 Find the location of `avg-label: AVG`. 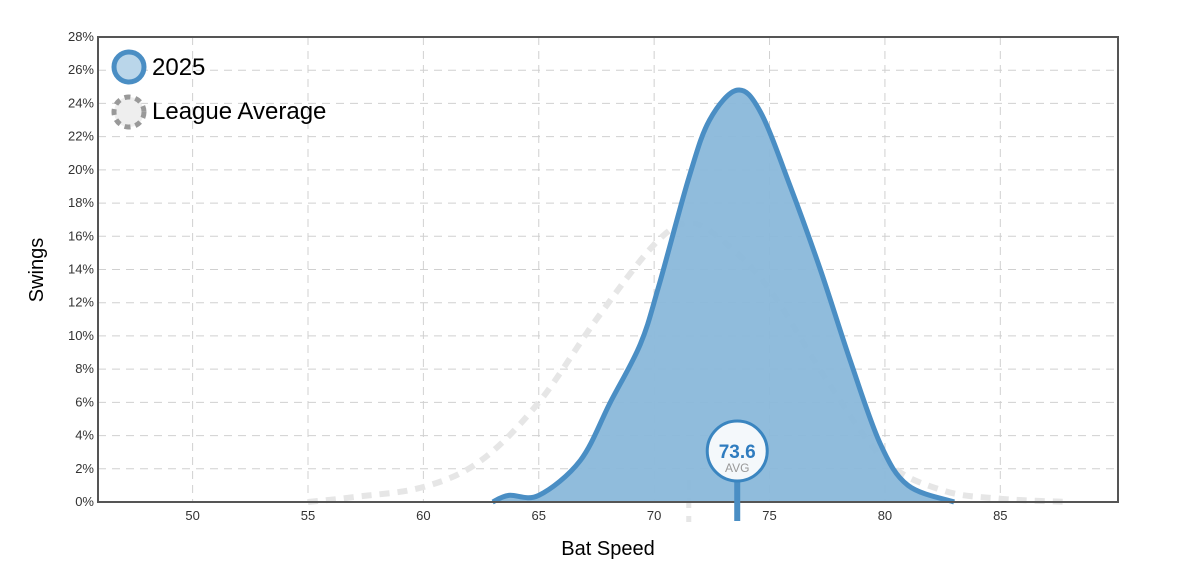

avg-label: AVG is located at coordinates (737, 468).